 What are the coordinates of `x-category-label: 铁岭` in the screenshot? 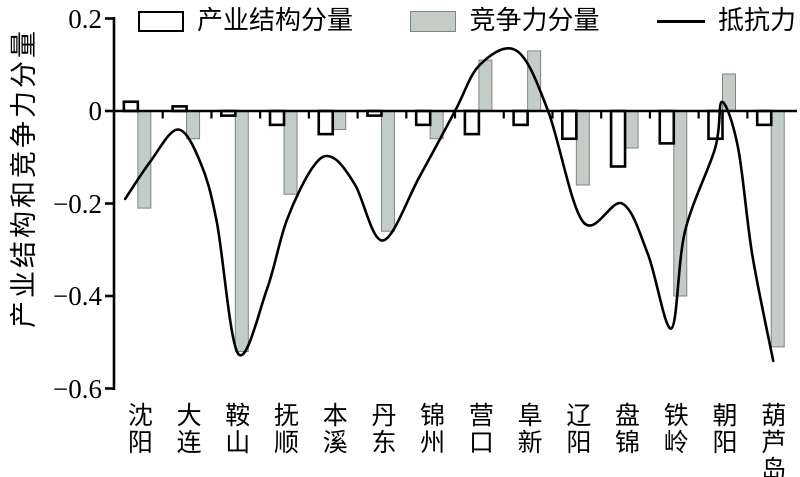 It's located at (674, 429).